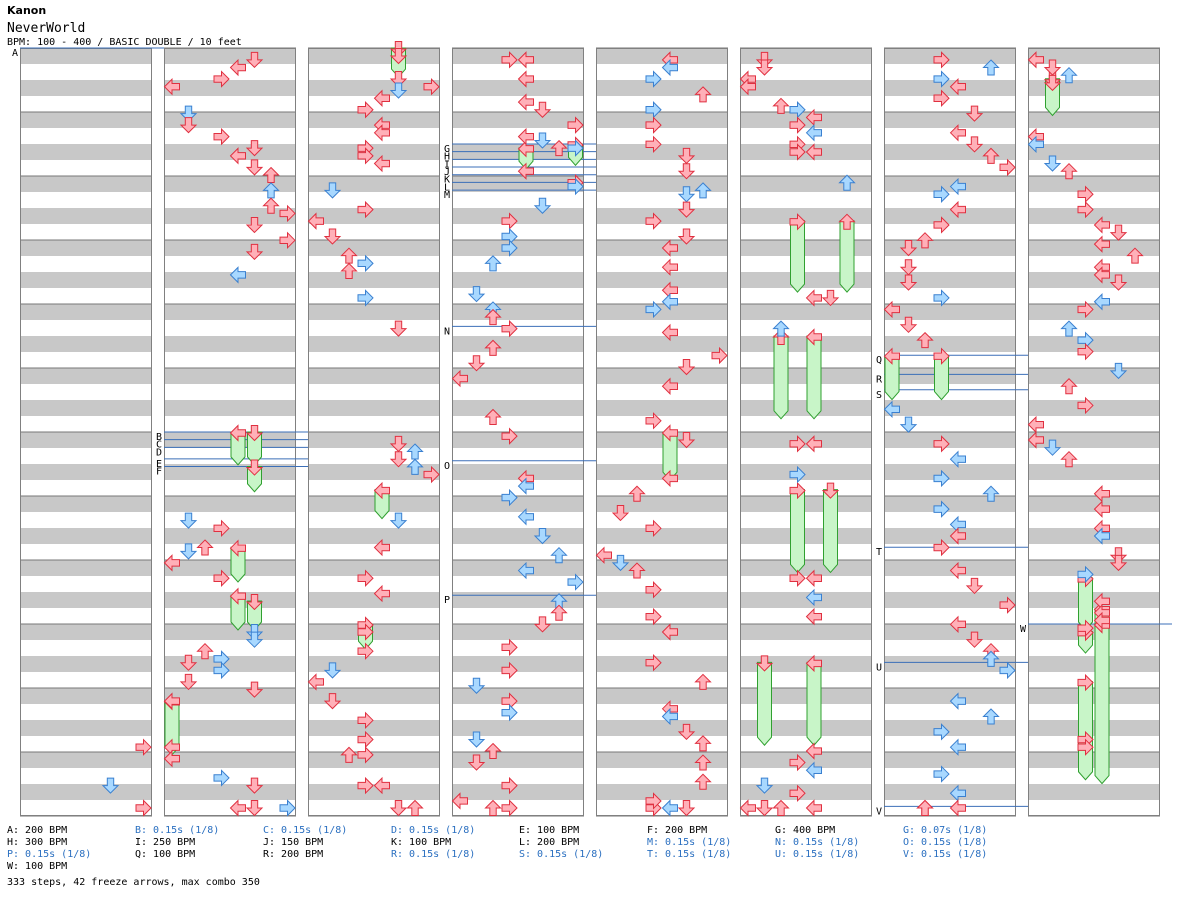  What do you see at coordinates (177, 830) in the screenshot?
I see `legend-entry: B: 0.15s (1/8)` at bounding box center [177, 830].